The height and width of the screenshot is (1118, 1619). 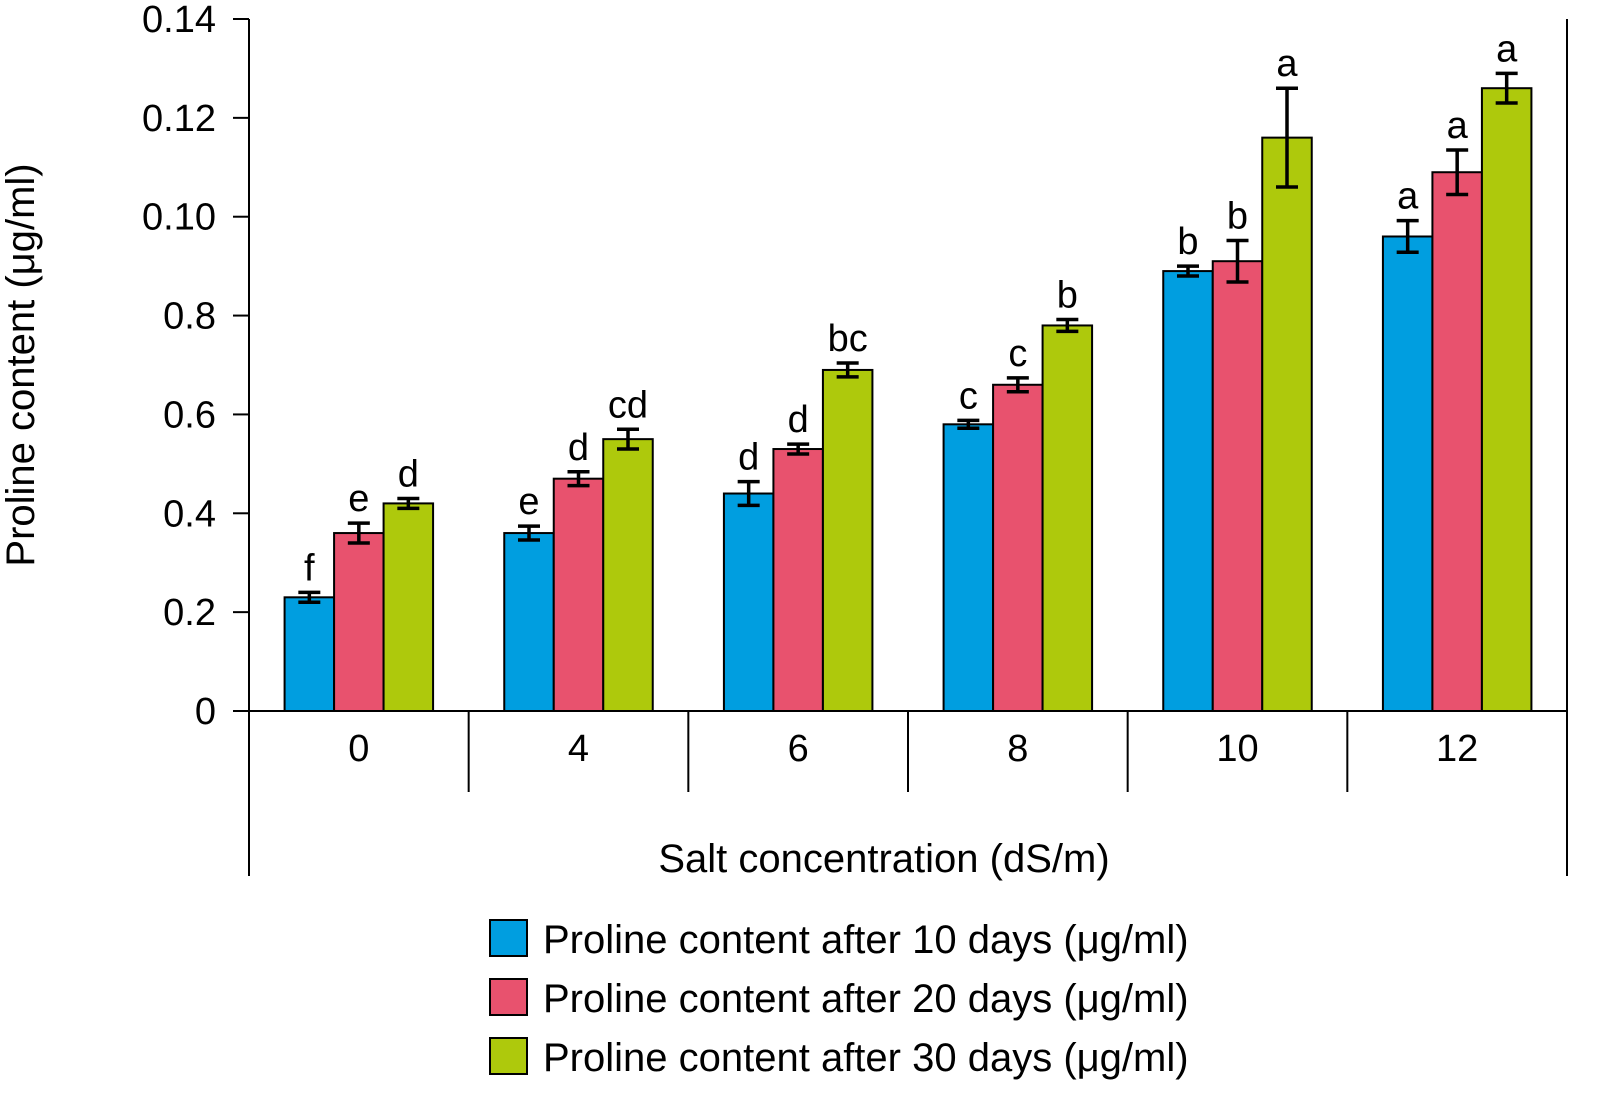 What do you see at coordinates (309, 568) in the screenshot?
I see `significance-letter: f` at bounding box center [309, 568].